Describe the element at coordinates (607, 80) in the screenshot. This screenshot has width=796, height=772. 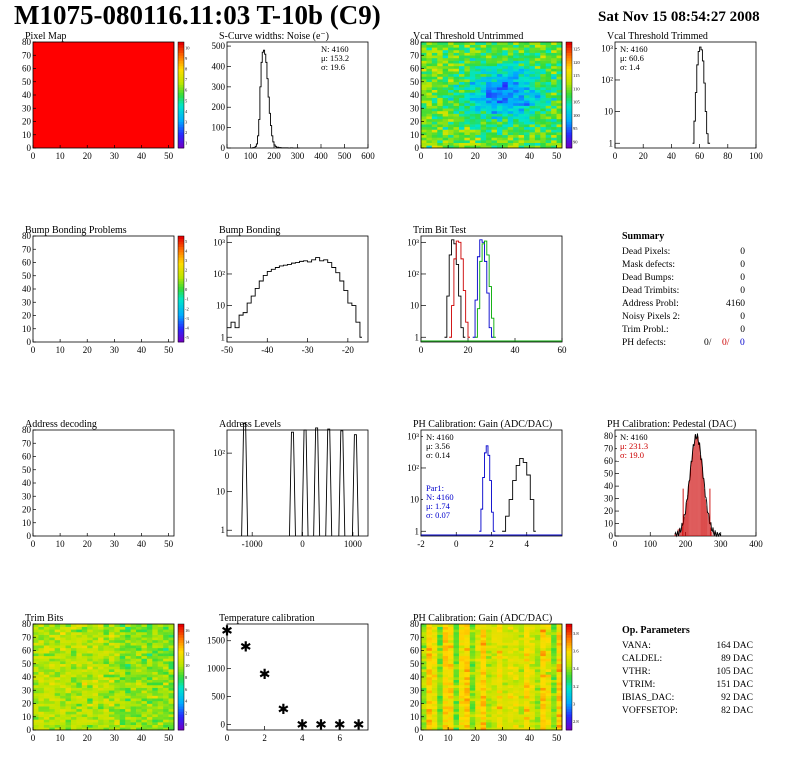
I see `y-tick-label: 10²` at that location.